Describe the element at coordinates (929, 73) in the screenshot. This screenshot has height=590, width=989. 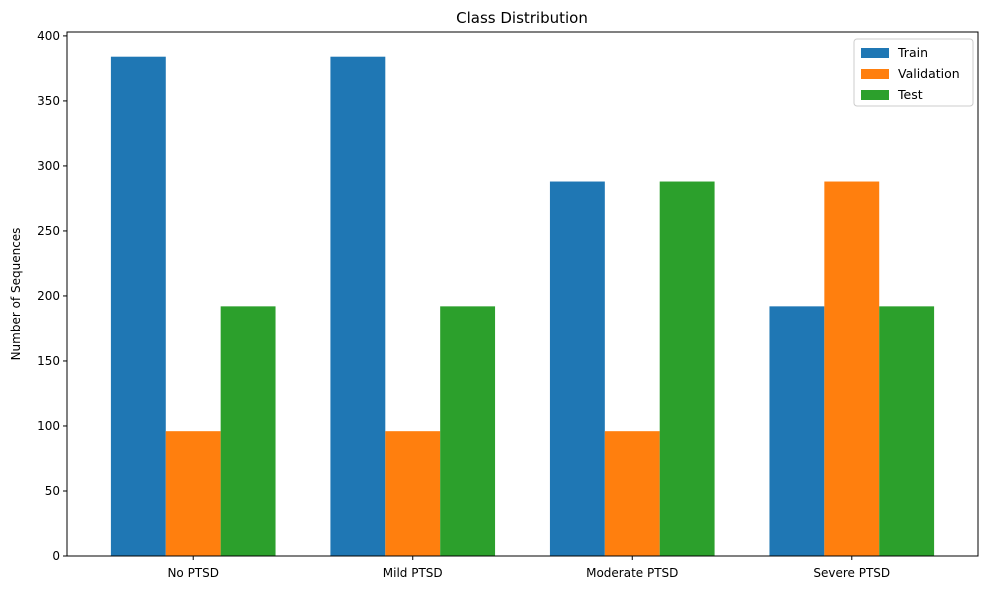
I see `legend-label-validation: Validation` at that location.